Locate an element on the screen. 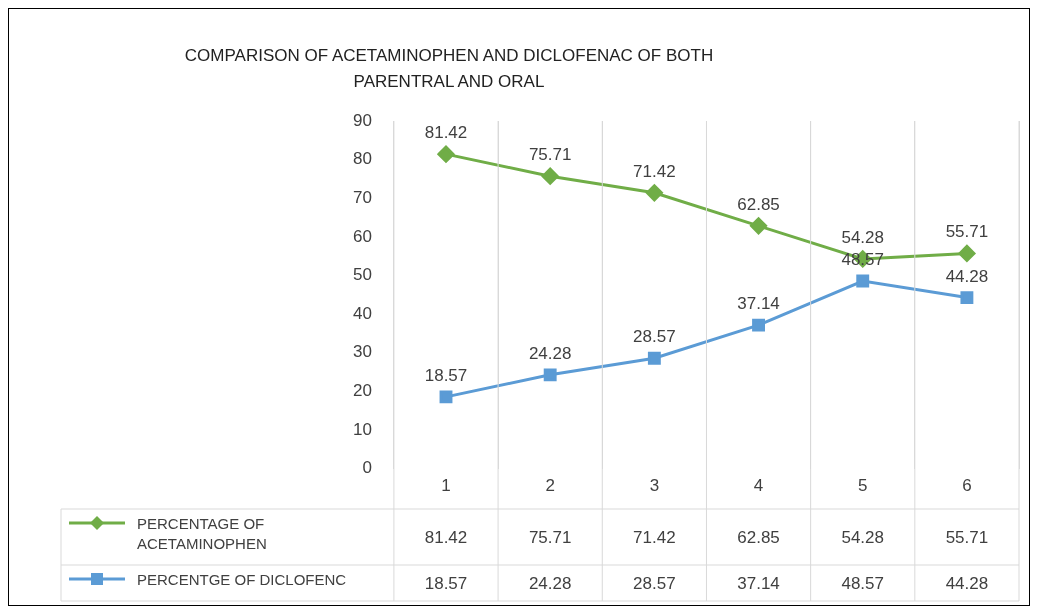 The width and height of the screenshot is (1039, 616). annotation: 28.57 is located at coordinates (654, 337).